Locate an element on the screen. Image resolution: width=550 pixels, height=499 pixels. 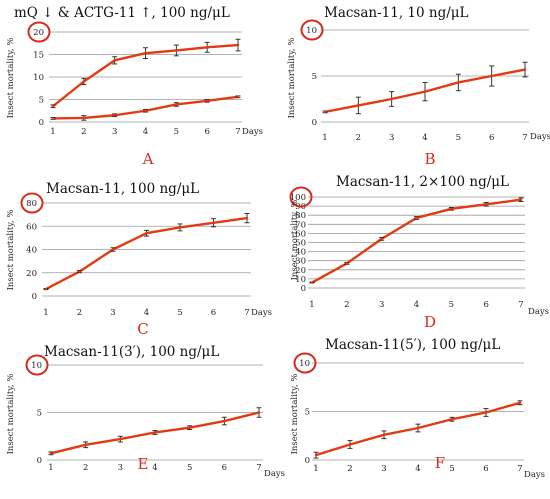
y-tick-label: 60 is located at coordinates (31, 227).